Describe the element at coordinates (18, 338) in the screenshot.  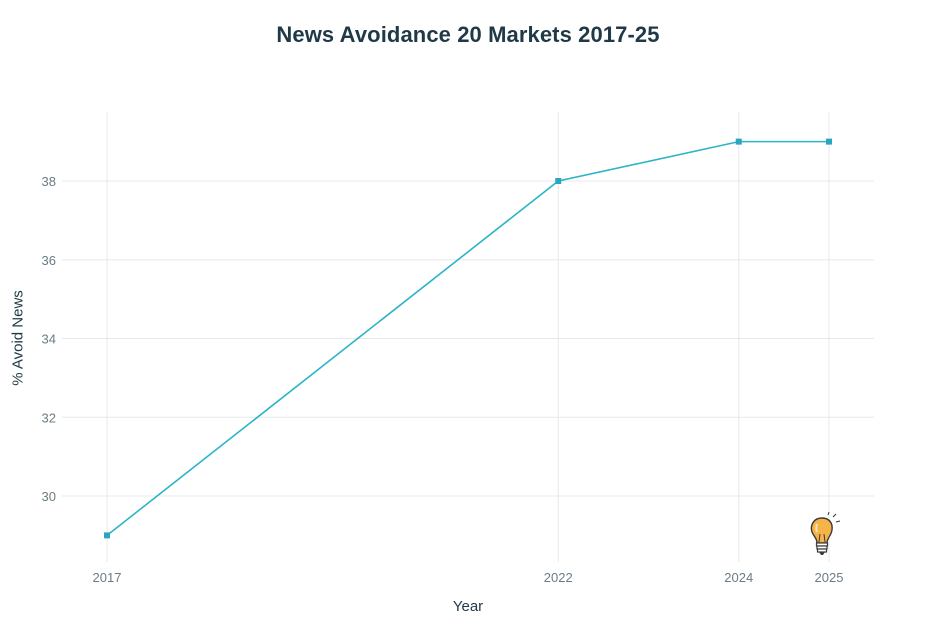
I see `y-axis-title: % Avoid News` at that location.